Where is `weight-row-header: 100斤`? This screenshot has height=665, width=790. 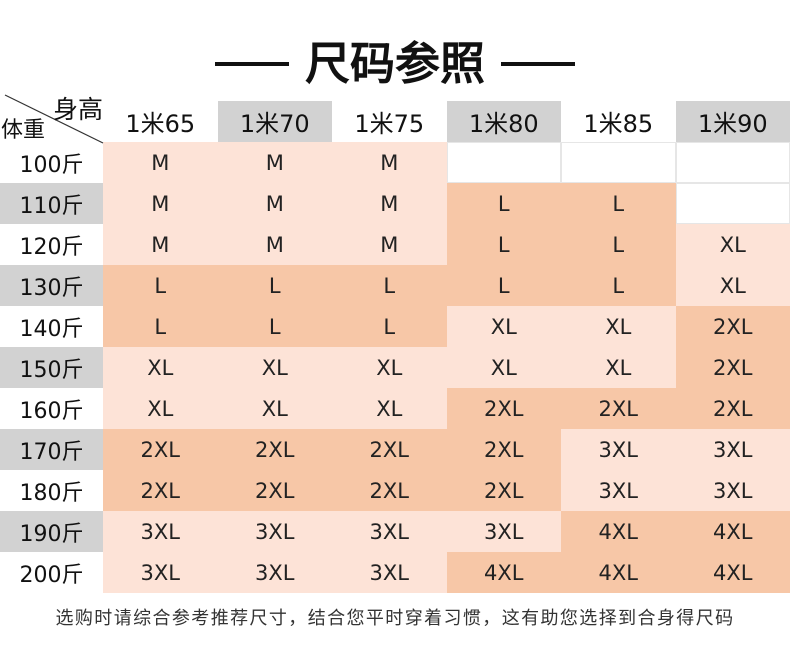 weight-row-header: 100斤 is located at coordinates (51, 165).